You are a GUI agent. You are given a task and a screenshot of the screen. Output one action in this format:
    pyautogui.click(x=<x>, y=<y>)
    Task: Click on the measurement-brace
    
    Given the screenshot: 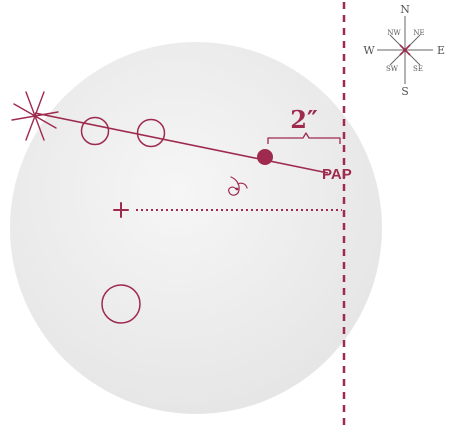 What is the action you would take?
    pyautogui.click(x=304, y=138)
    